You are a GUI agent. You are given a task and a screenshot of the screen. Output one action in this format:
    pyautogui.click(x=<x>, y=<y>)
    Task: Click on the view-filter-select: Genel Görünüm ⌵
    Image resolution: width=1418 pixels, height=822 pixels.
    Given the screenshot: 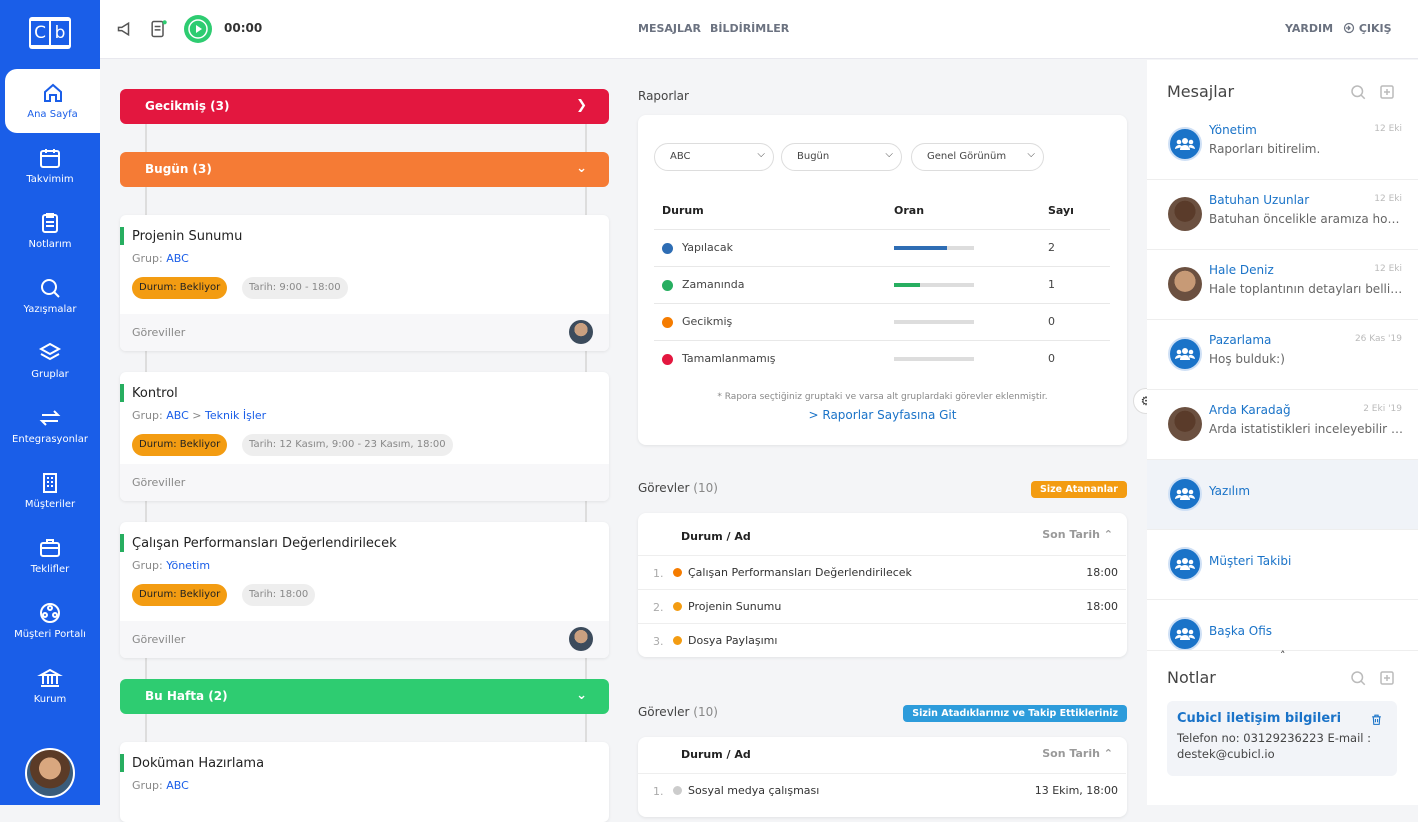 What is the action you would take?
    pyautogui.click(x=977, y=157)
    